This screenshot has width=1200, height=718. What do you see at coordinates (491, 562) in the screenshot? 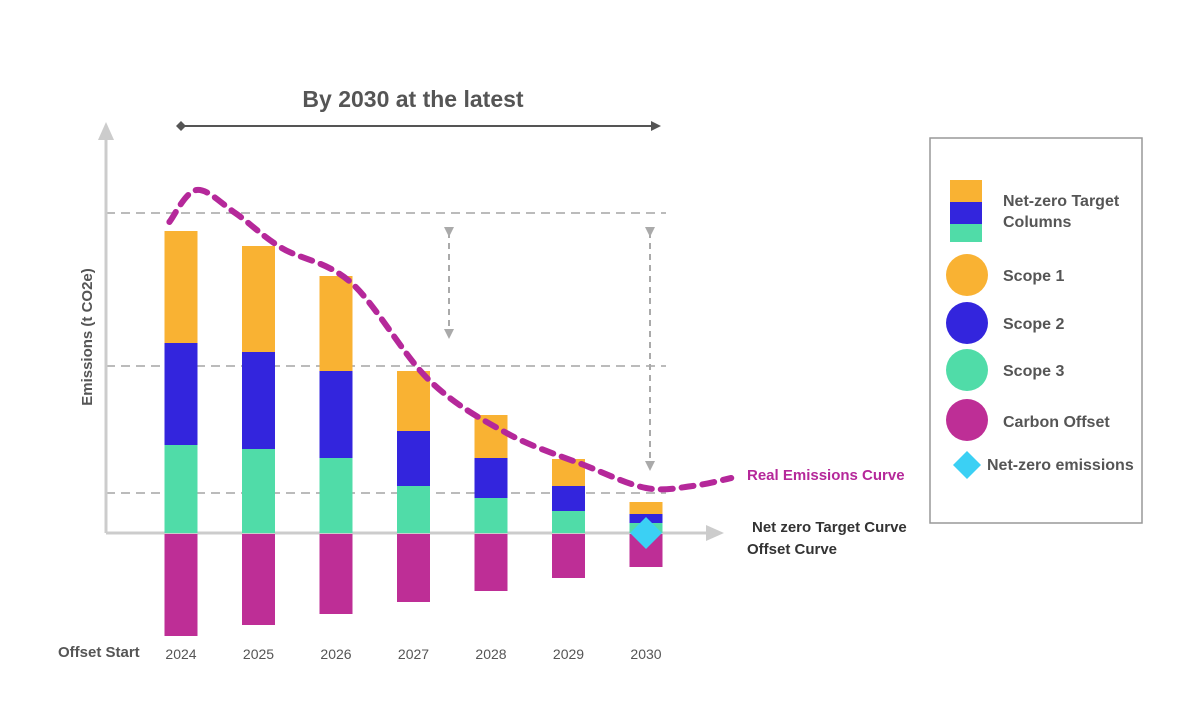
I see `bar-carbon-offset-2028` at bounding box center [491, 562].